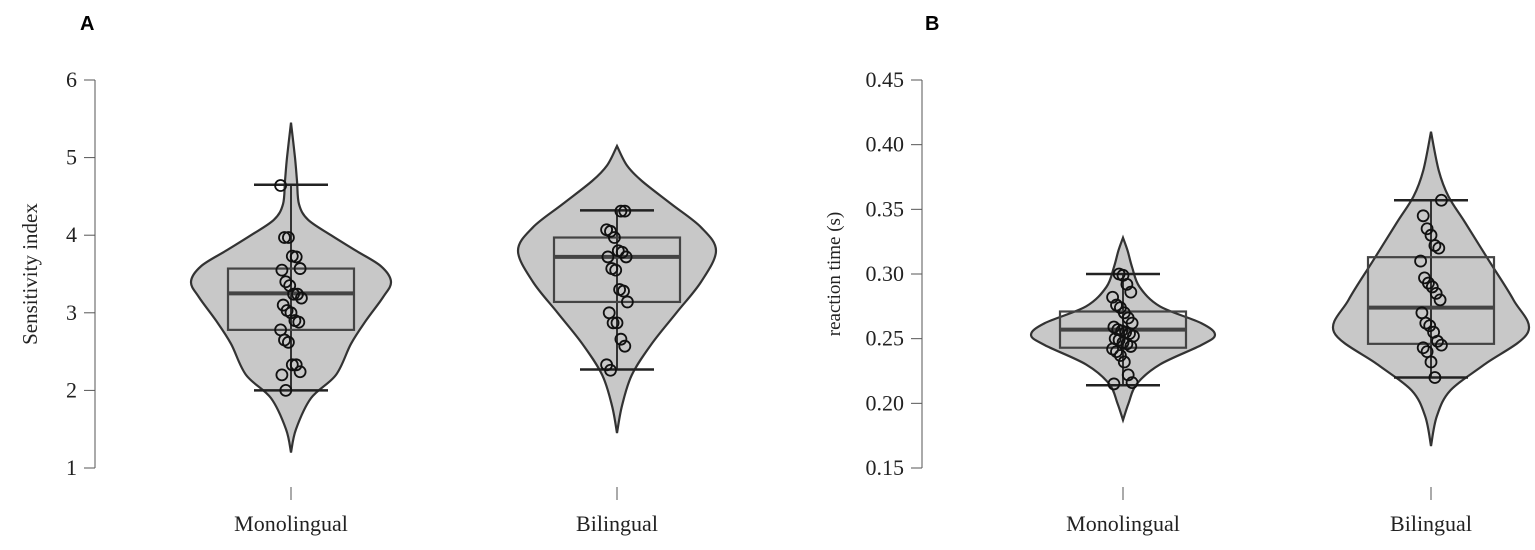 This screenshot has height=550, width=1535. What do you see at coordinates (71, 467) in the screenshot?
I see `y-tick-label: 1` at bounding box center [71, 467].